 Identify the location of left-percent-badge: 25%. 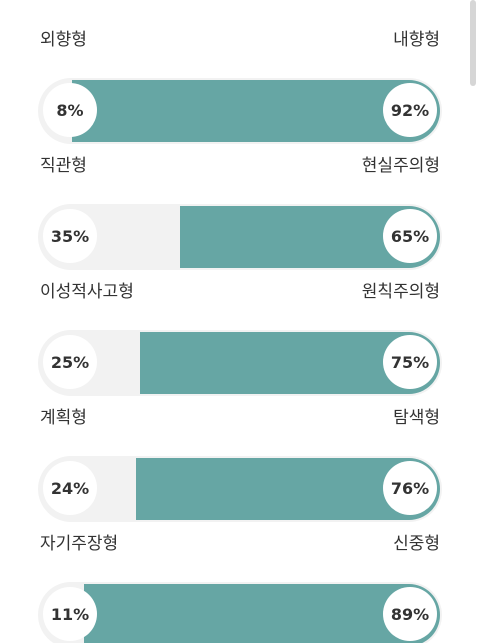
(70, 362).